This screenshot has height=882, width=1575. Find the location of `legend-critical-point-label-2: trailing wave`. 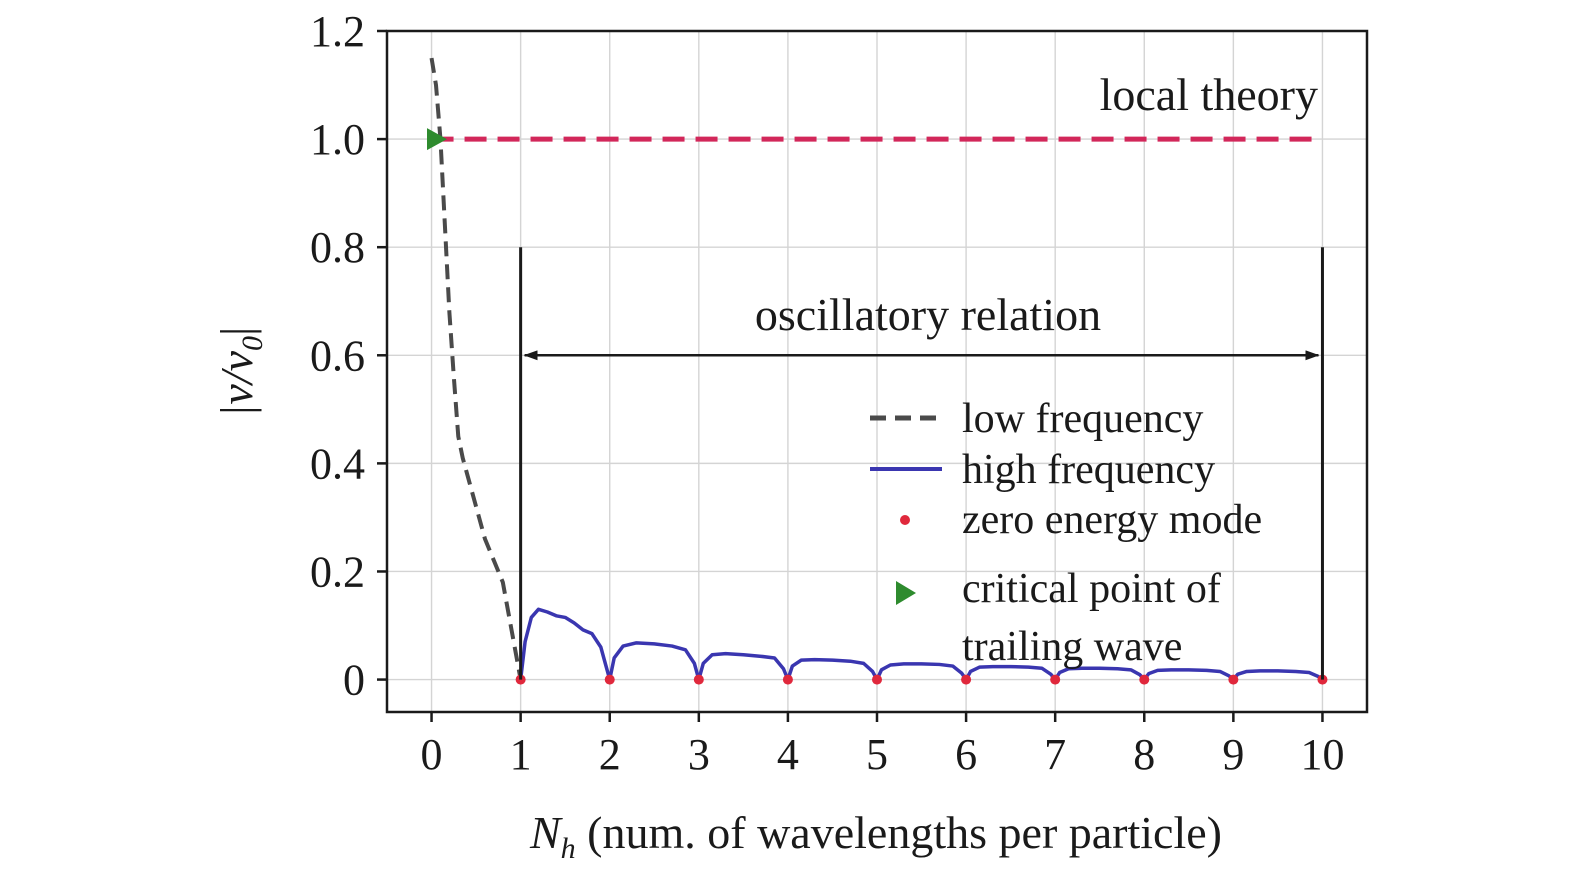

legend-critical-point-label-2: trailing wave is located at coordinates (1072, 647).